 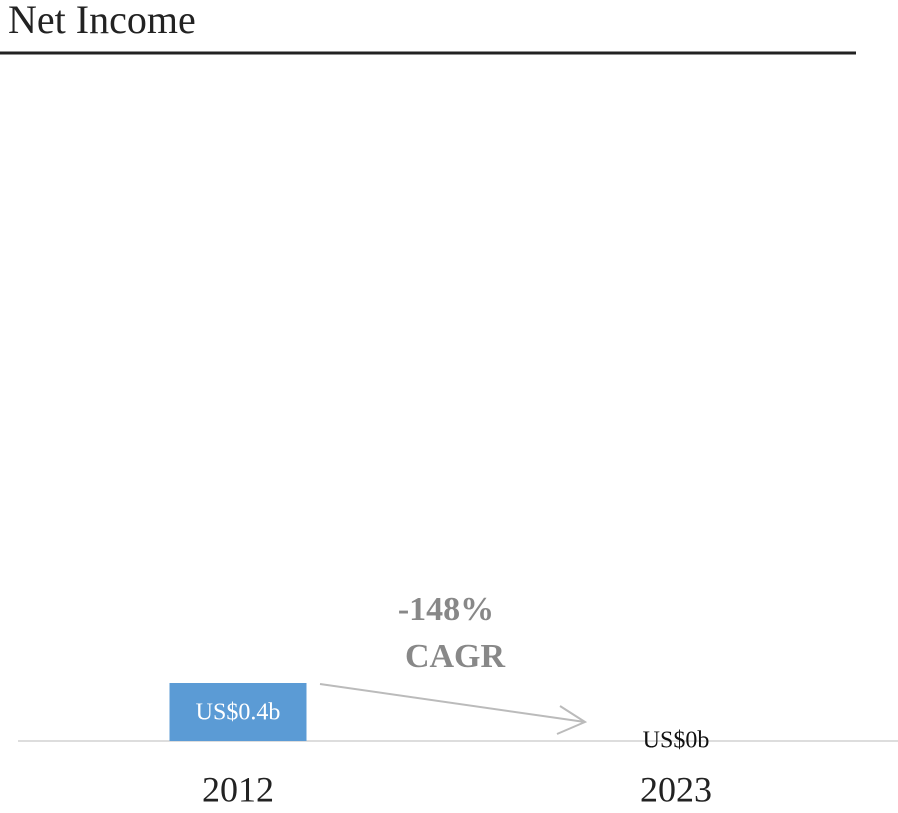 I want to click on cagr-label: CAGR, so click(x=455, y=656).